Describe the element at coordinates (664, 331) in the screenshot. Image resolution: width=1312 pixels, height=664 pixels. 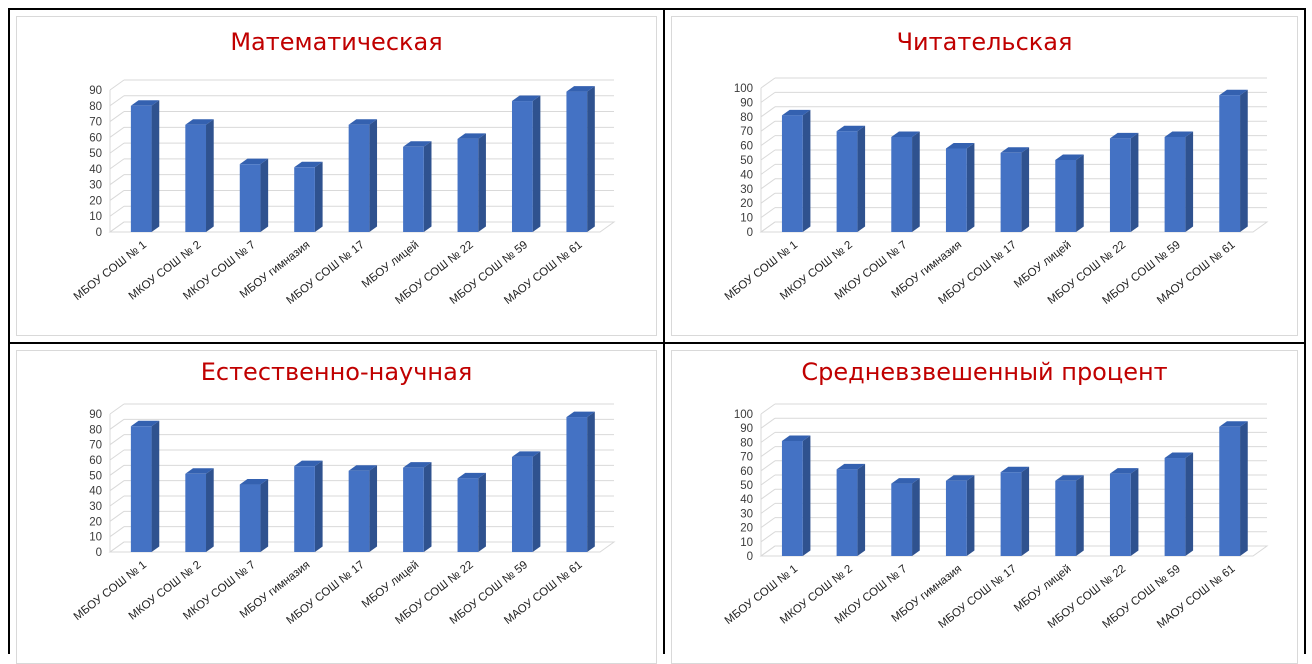
I see `table-border-center` at that location.